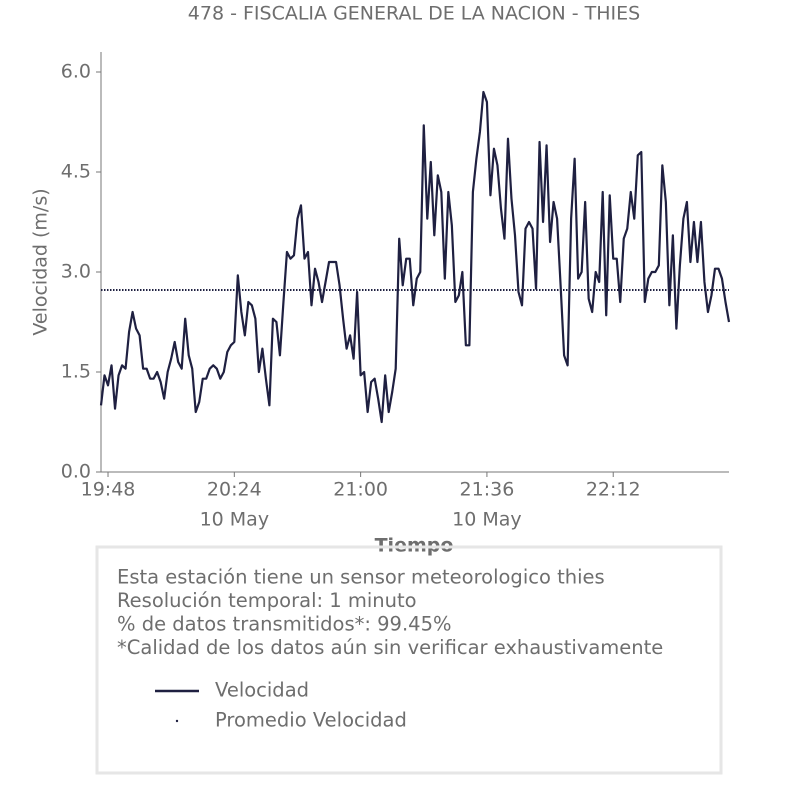  What do you see at coordinates (76, 472) in the screenshot?
I see `y-tick-label: 0.0` at bounding box center [76, 472].